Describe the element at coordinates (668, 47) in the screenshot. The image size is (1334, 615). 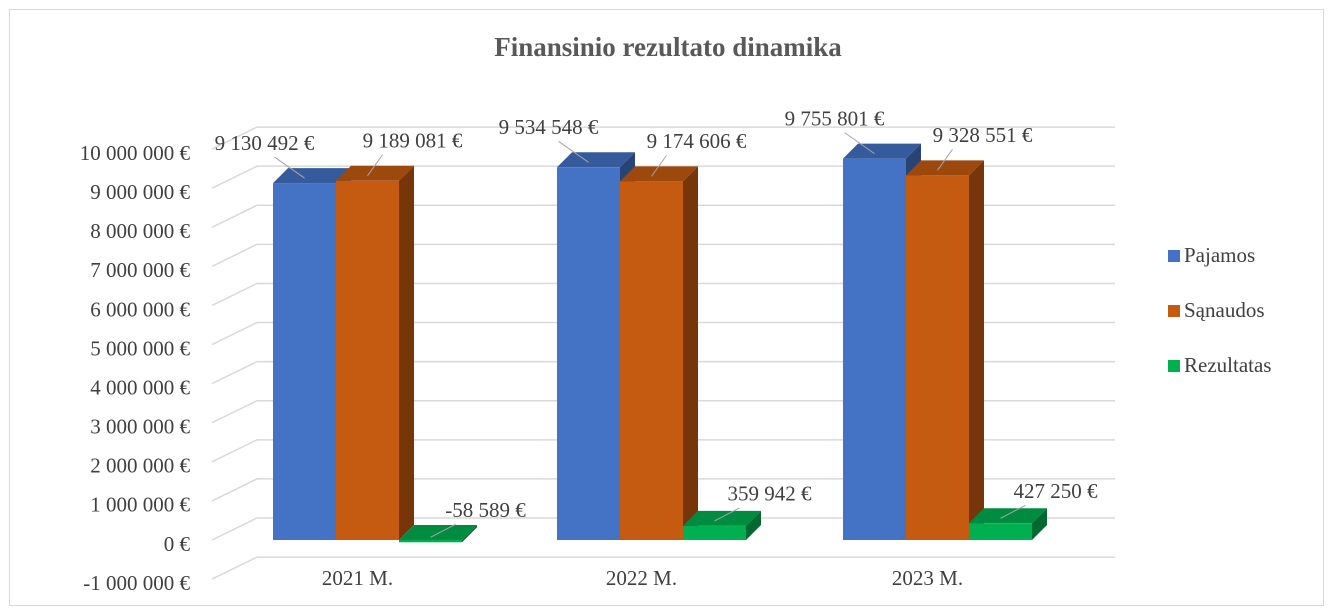
I see `chart-title: Finansinio rezultato dinamika` at that location.